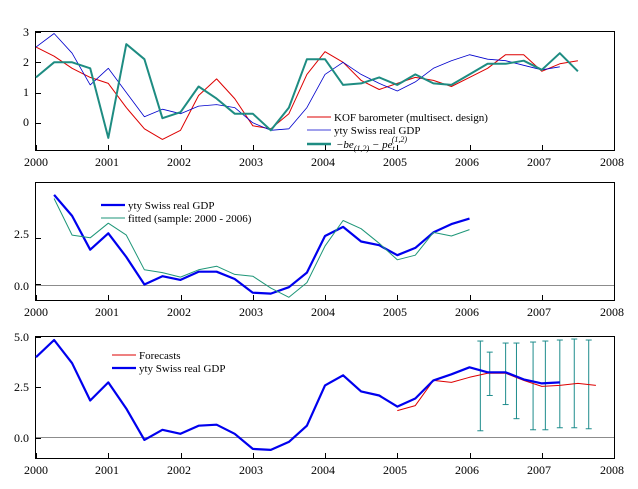 The height and width of the screenshot is (489, 638). I want to click on panel-2-x-tick-2000: 2000, so click(36, 312).